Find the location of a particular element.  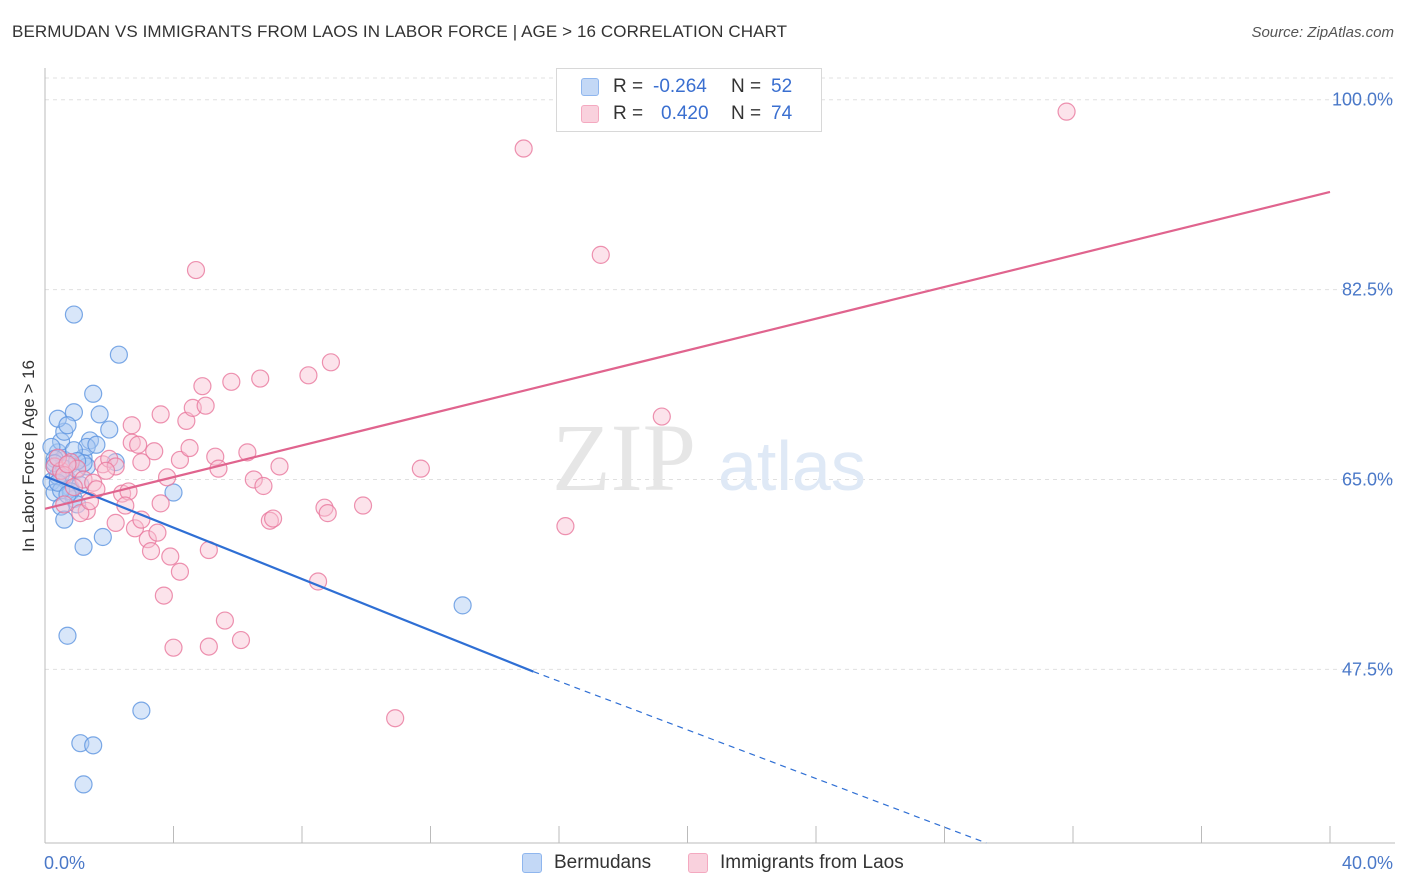

legend-n-value: 52 is located at coordinates (782, 86).